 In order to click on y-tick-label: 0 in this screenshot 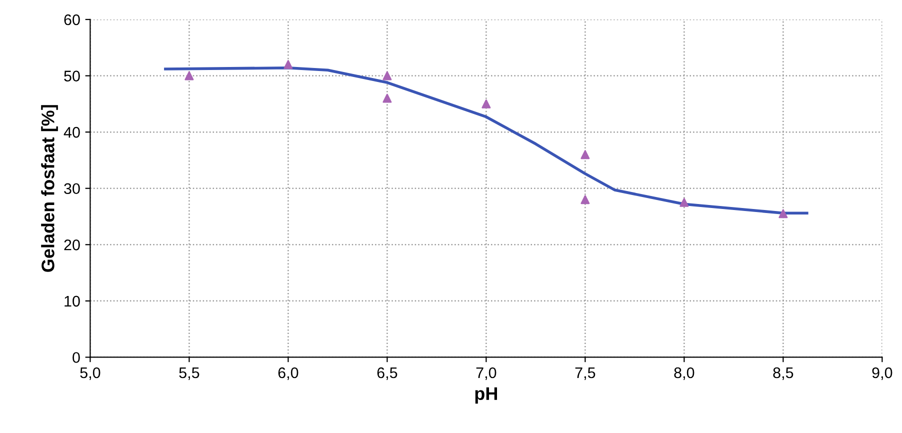, I will do `click(76, 357)`.